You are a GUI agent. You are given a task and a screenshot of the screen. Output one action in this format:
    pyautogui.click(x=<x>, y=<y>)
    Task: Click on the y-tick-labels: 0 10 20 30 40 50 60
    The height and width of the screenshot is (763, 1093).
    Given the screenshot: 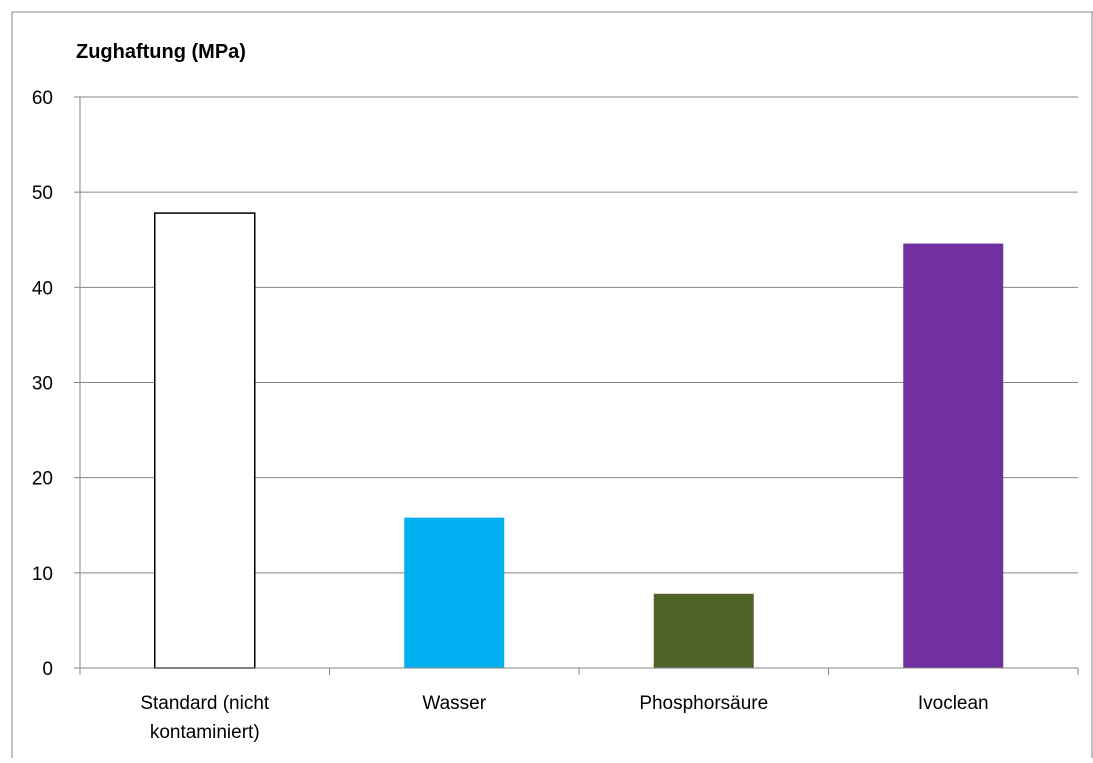 What is the action you would take?
    pyautogui.click(x=42, y=384)
    